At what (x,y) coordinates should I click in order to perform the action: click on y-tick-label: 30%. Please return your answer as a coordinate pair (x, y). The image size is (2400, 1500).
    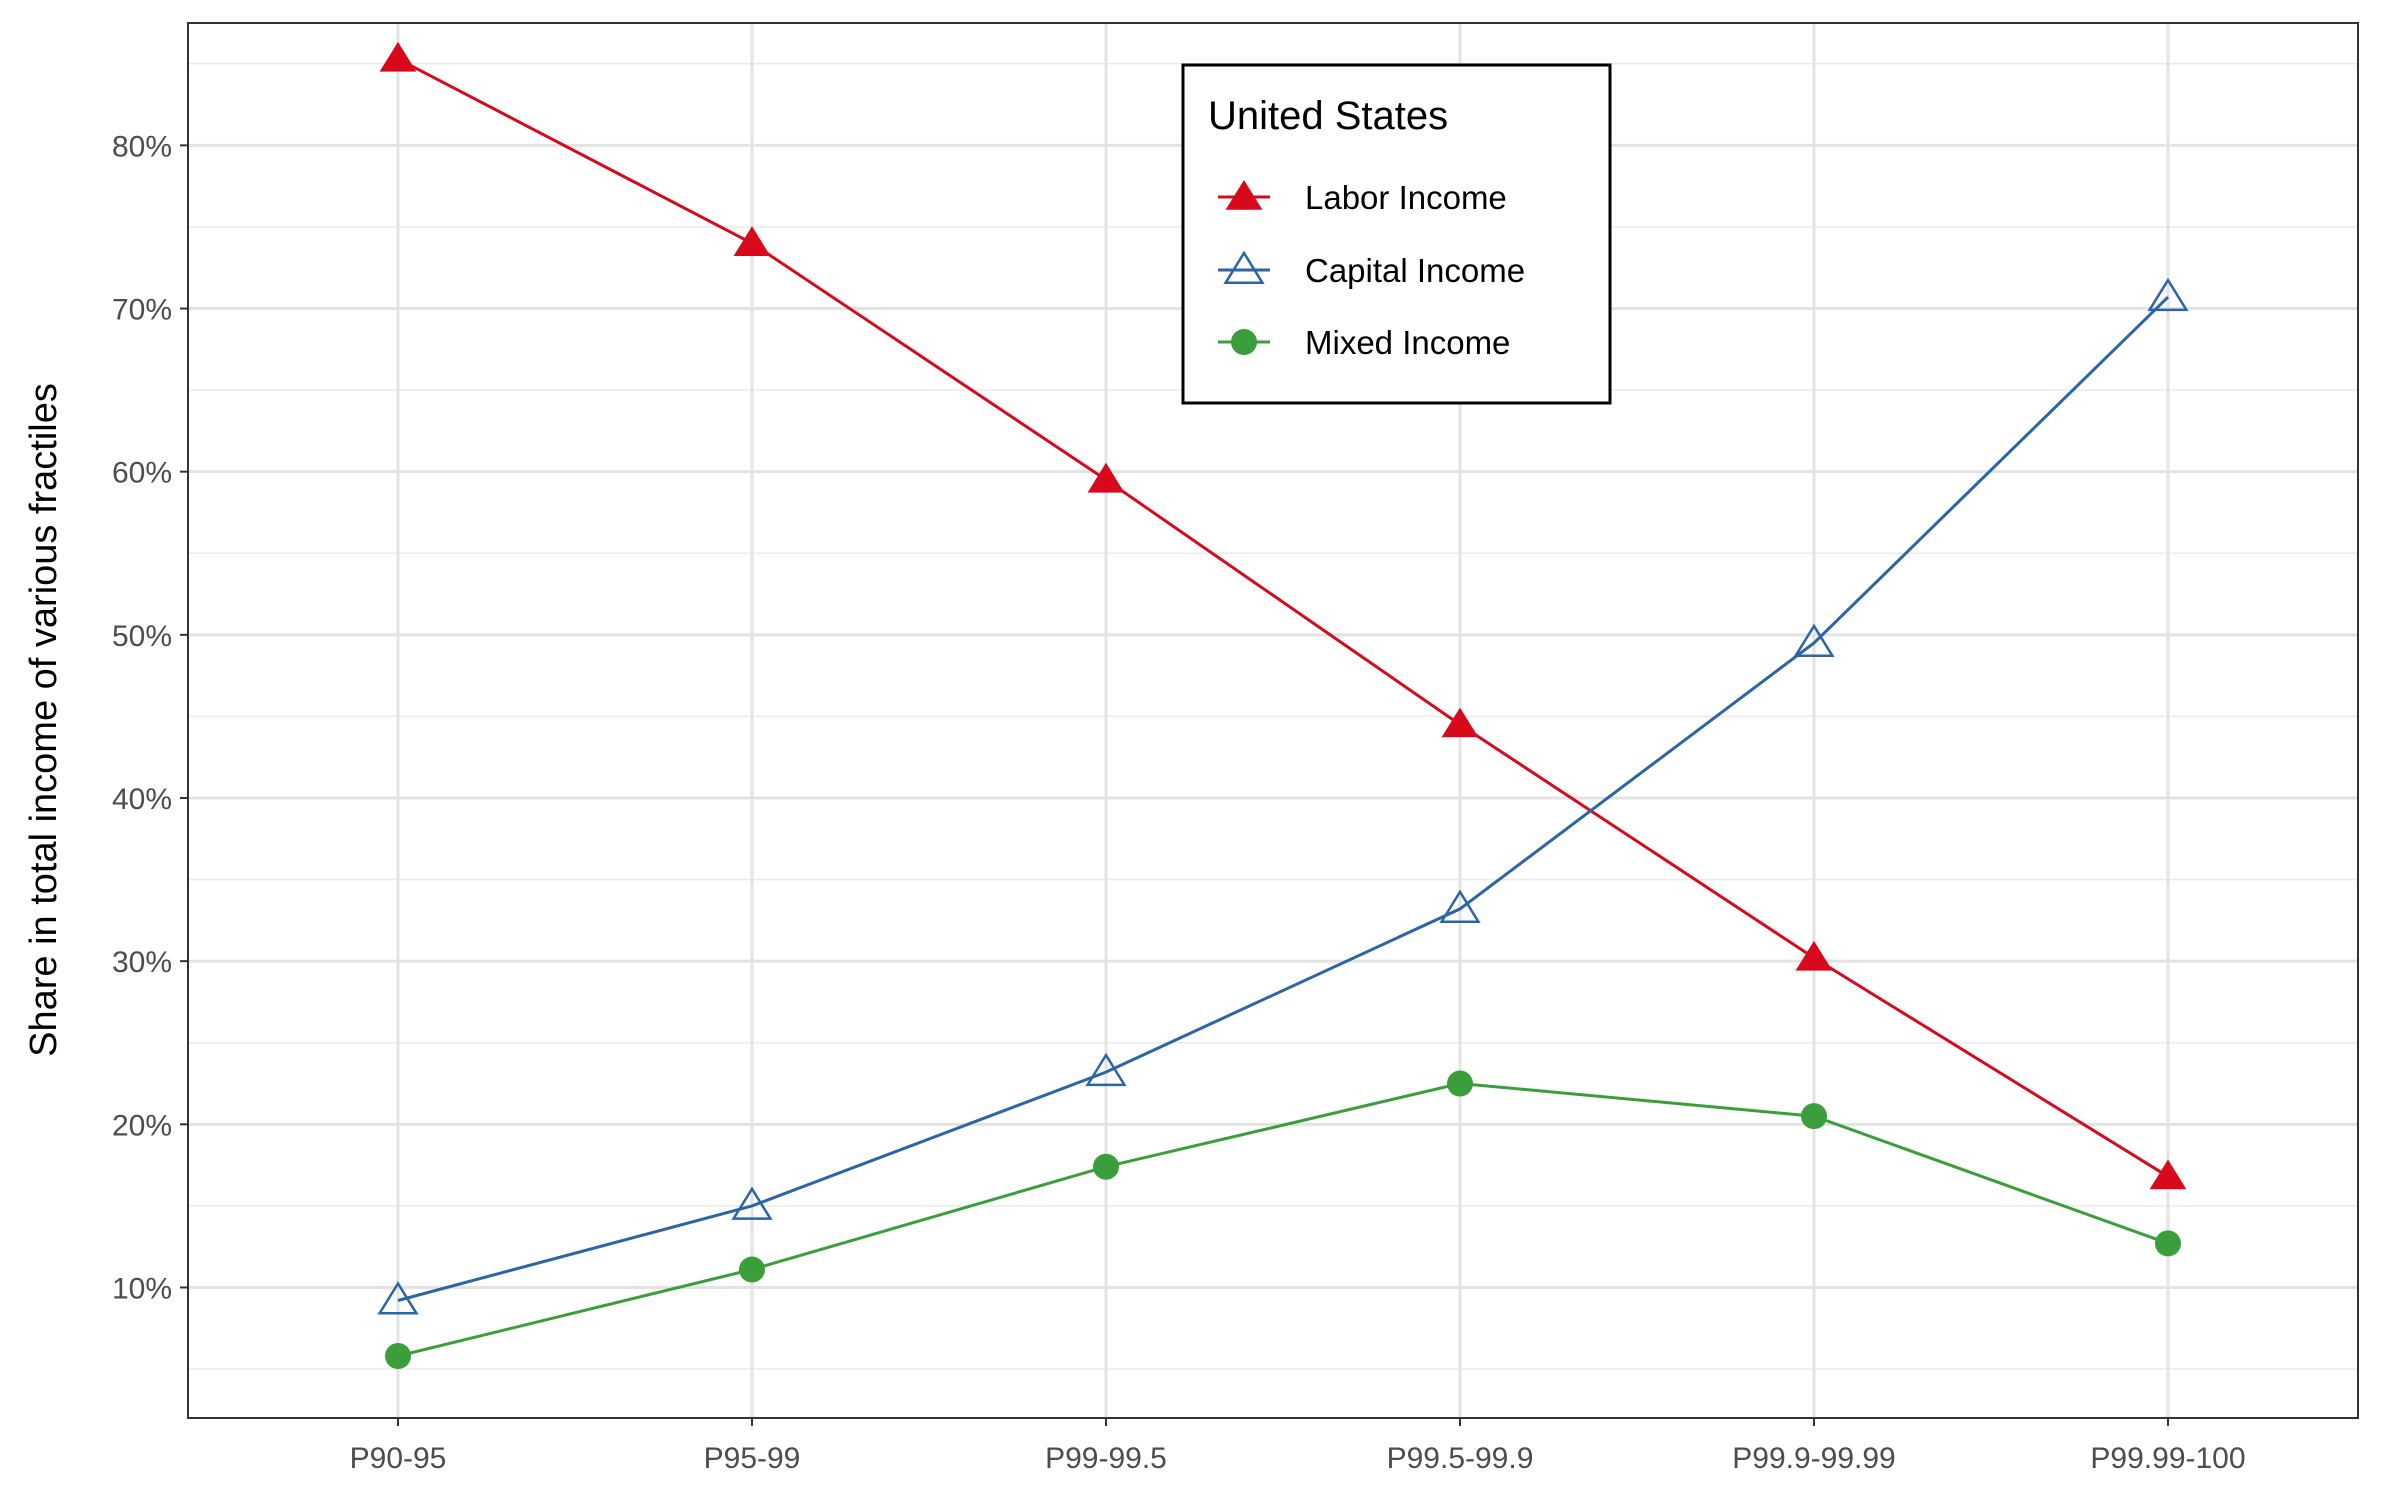
    Looking at the image, I should click on (142, 962).